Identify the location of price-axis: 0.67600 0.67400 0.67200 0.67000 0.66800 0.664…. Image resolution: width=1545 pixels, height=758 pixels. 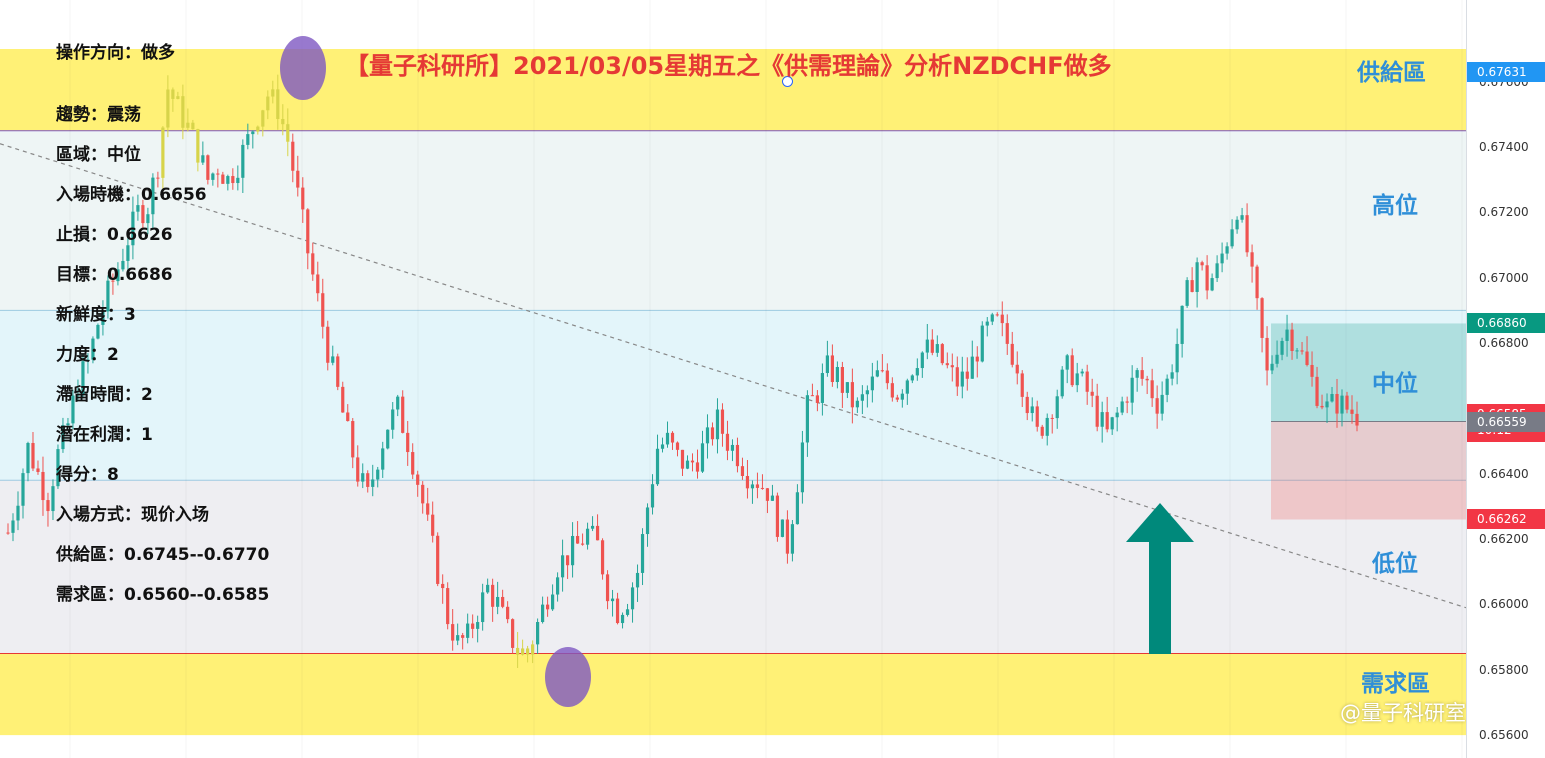
(1505, 379).